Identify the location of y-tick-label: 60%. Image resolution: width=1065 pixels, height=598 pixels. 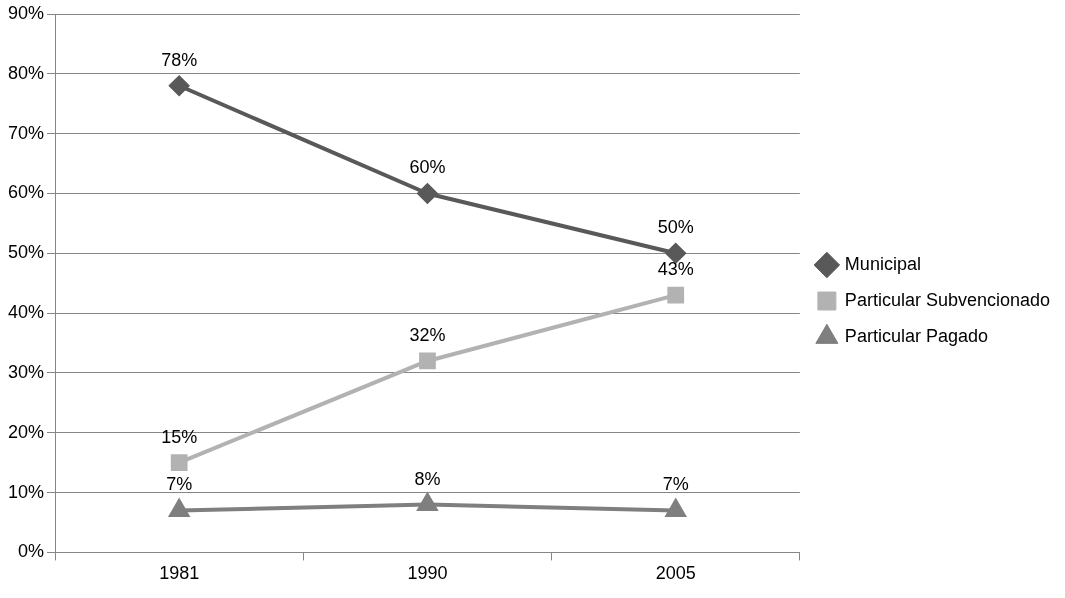
(26, 192).